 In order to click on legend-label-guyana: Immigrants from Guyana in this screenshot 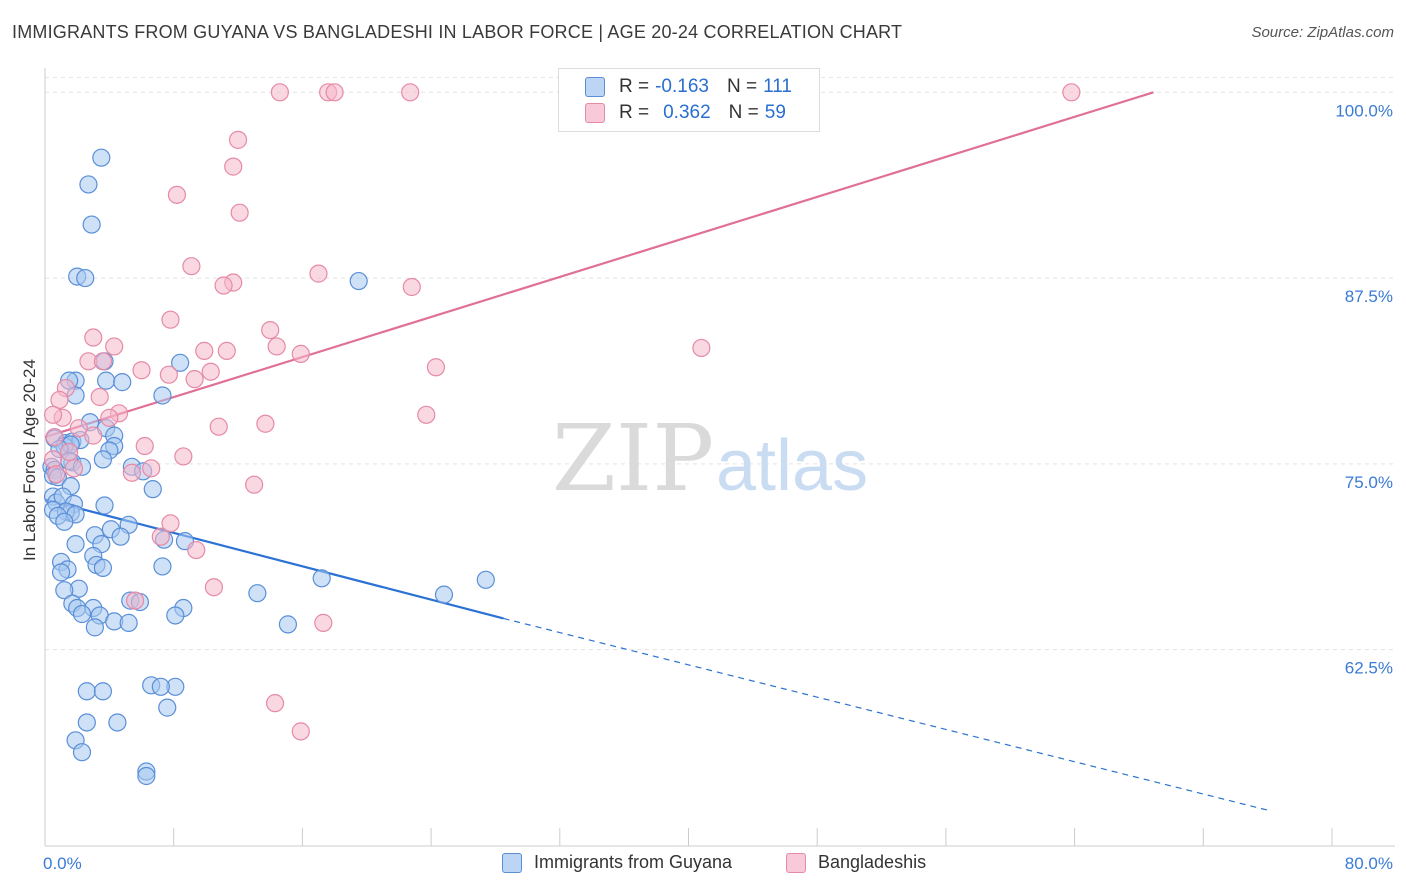, I will do `click(633, 862)`.